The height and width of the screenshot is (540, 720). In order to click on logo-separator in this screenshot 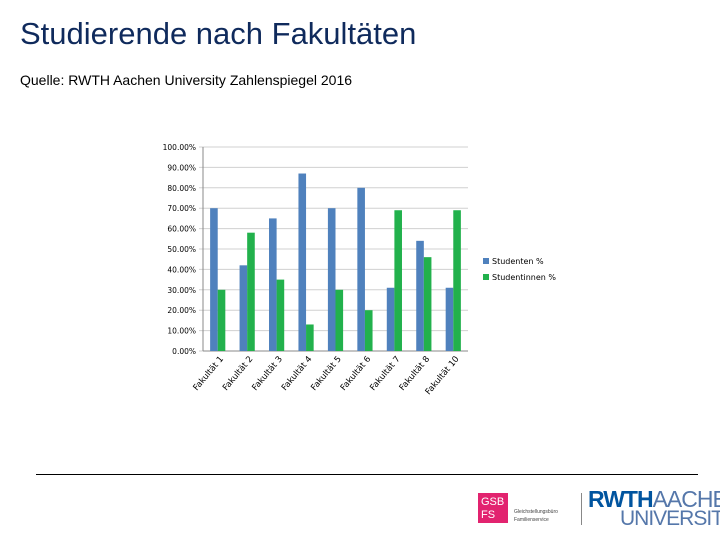, I will do `click(581, 509)`.